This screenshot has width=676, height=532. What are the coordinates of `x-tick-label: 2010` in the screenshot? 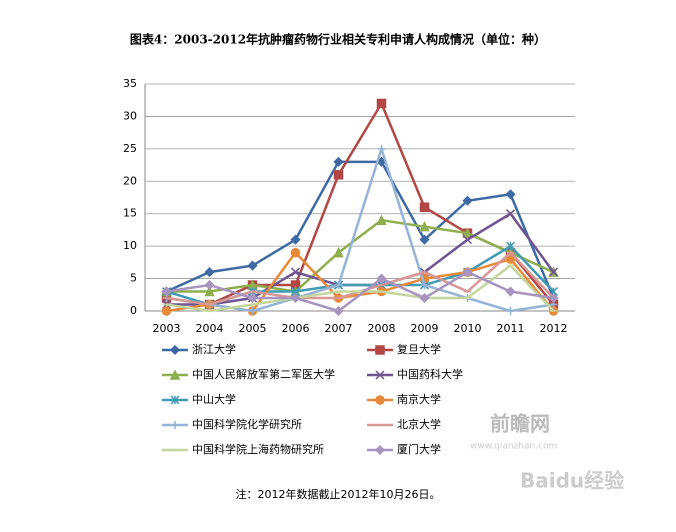 It's located at (468, 328).